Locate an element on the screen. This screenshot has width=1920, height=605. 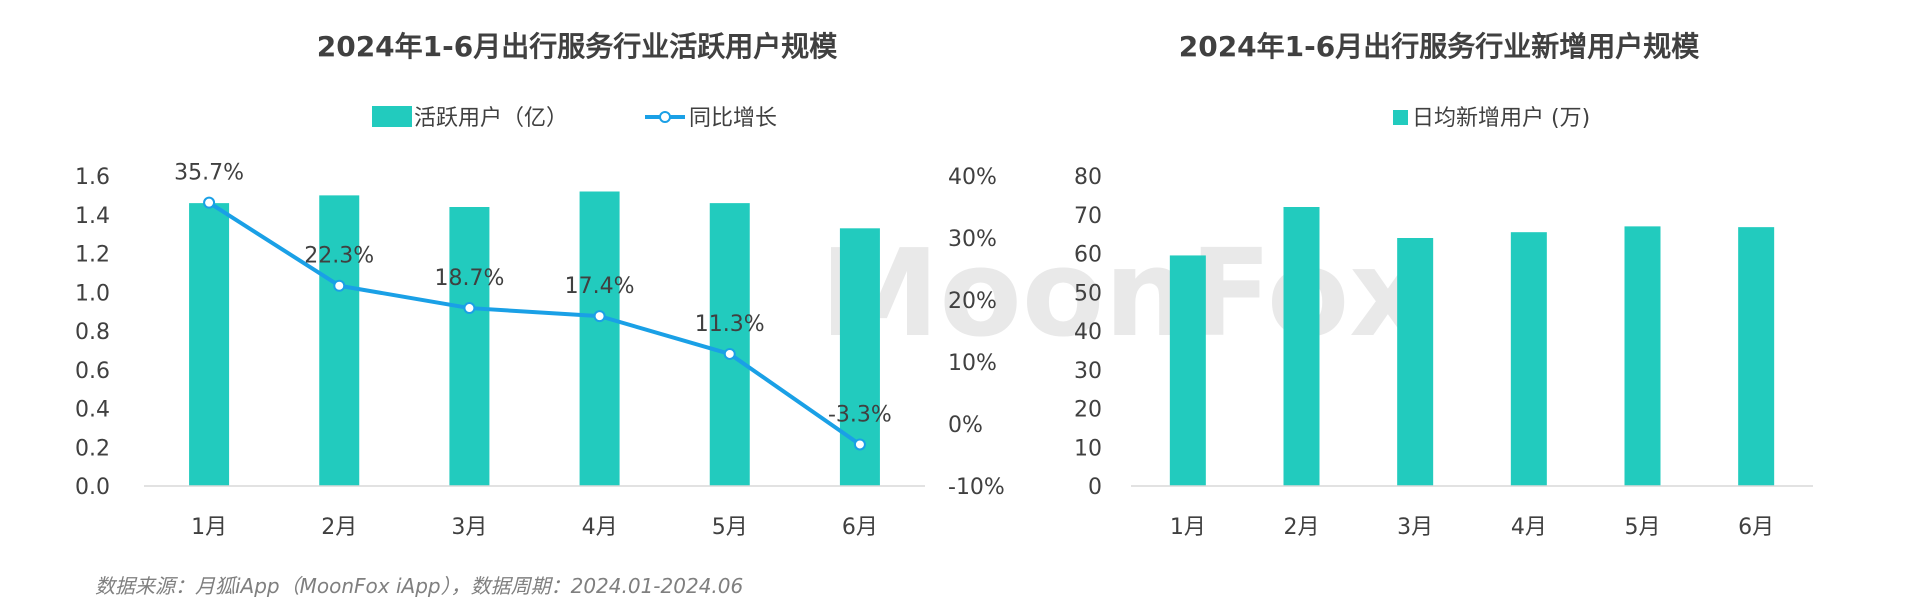
legend-swatch-new-users is located at coordinates (1400, 117).